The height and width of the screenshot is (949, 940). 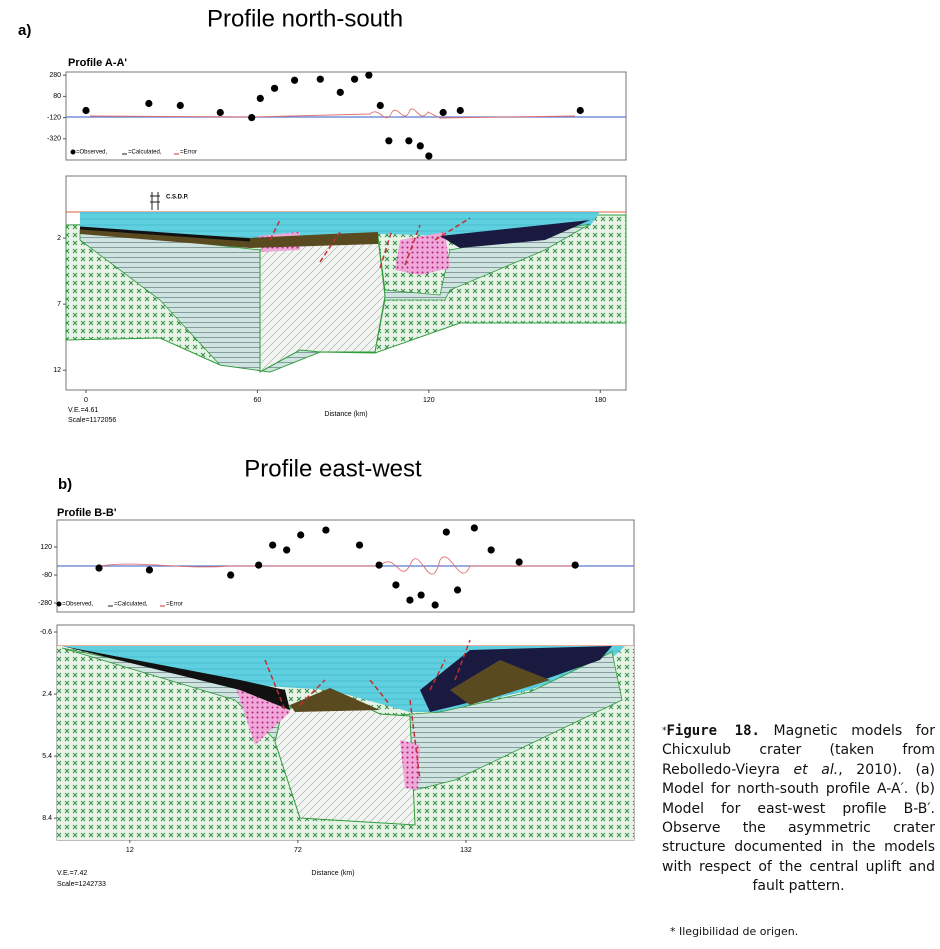 What do you see at coordinates (305, 18) in the screenshot?
I see `panel-title: Profile north-south` at bounding box center [305, 18].